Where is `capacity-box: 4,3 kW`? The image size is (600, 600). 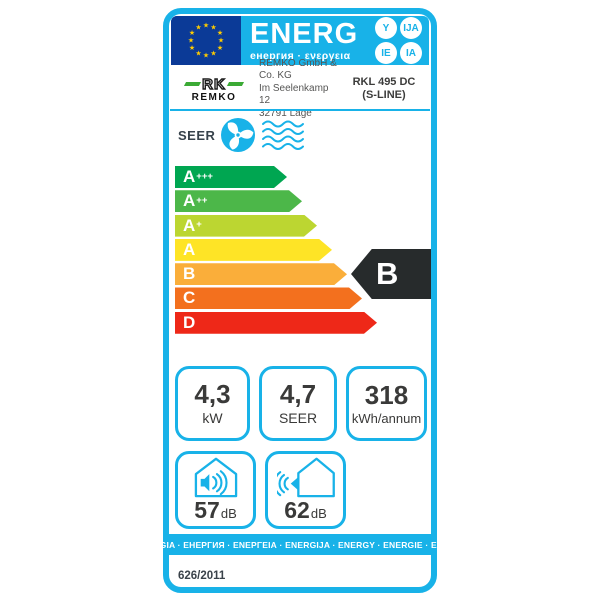 capacity-box: 4,3 kW is located at coordinates (212, 403).